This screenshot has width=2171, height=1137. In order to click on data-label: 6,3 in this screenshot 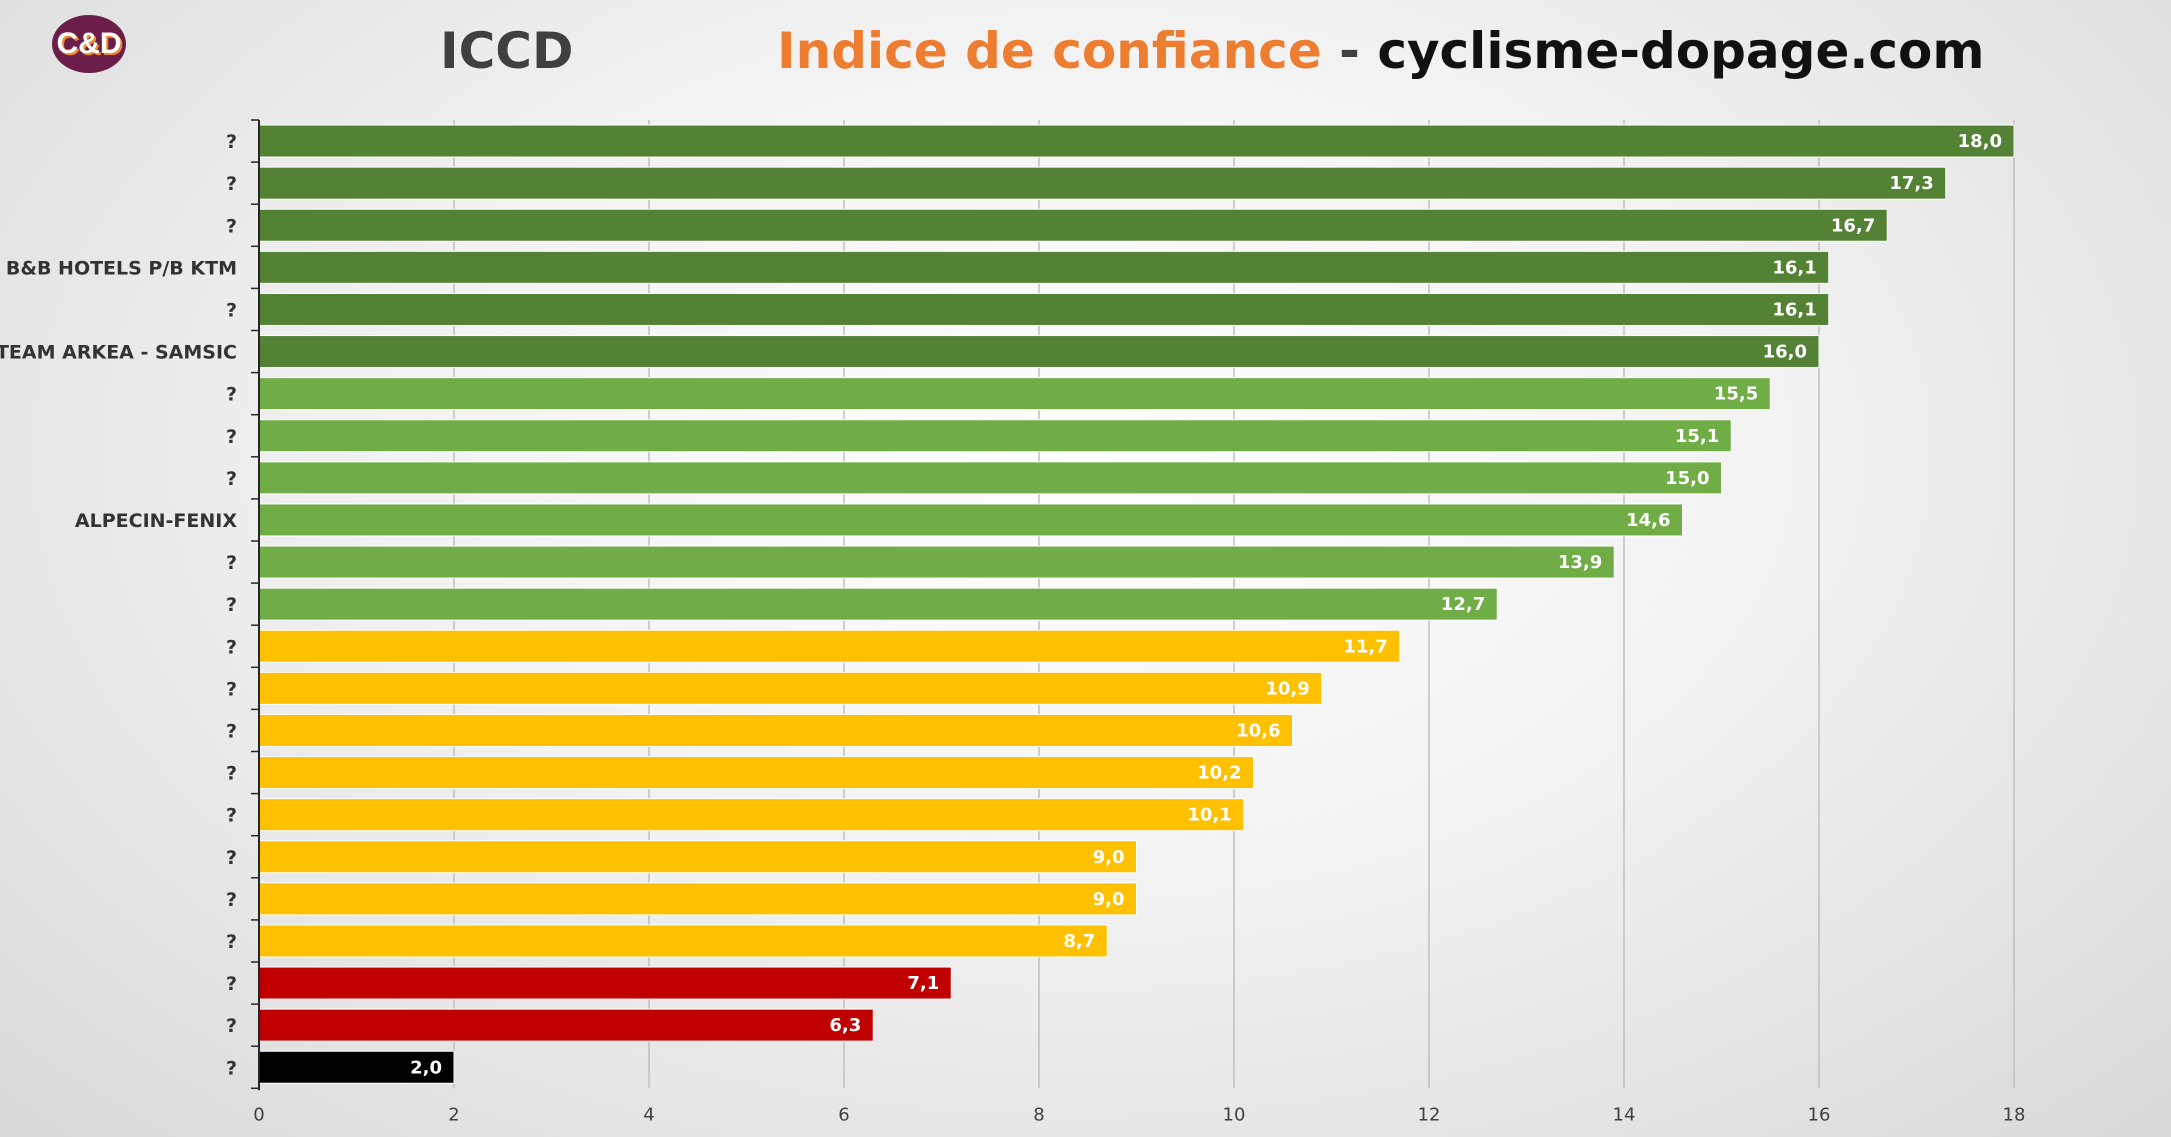, I will do `click(845, 1025)`.